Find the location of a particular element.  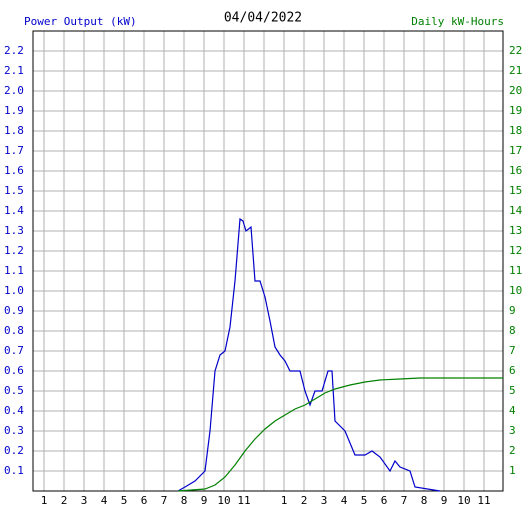

y2-tick-label: 18 is located at coordinates (515, 130).